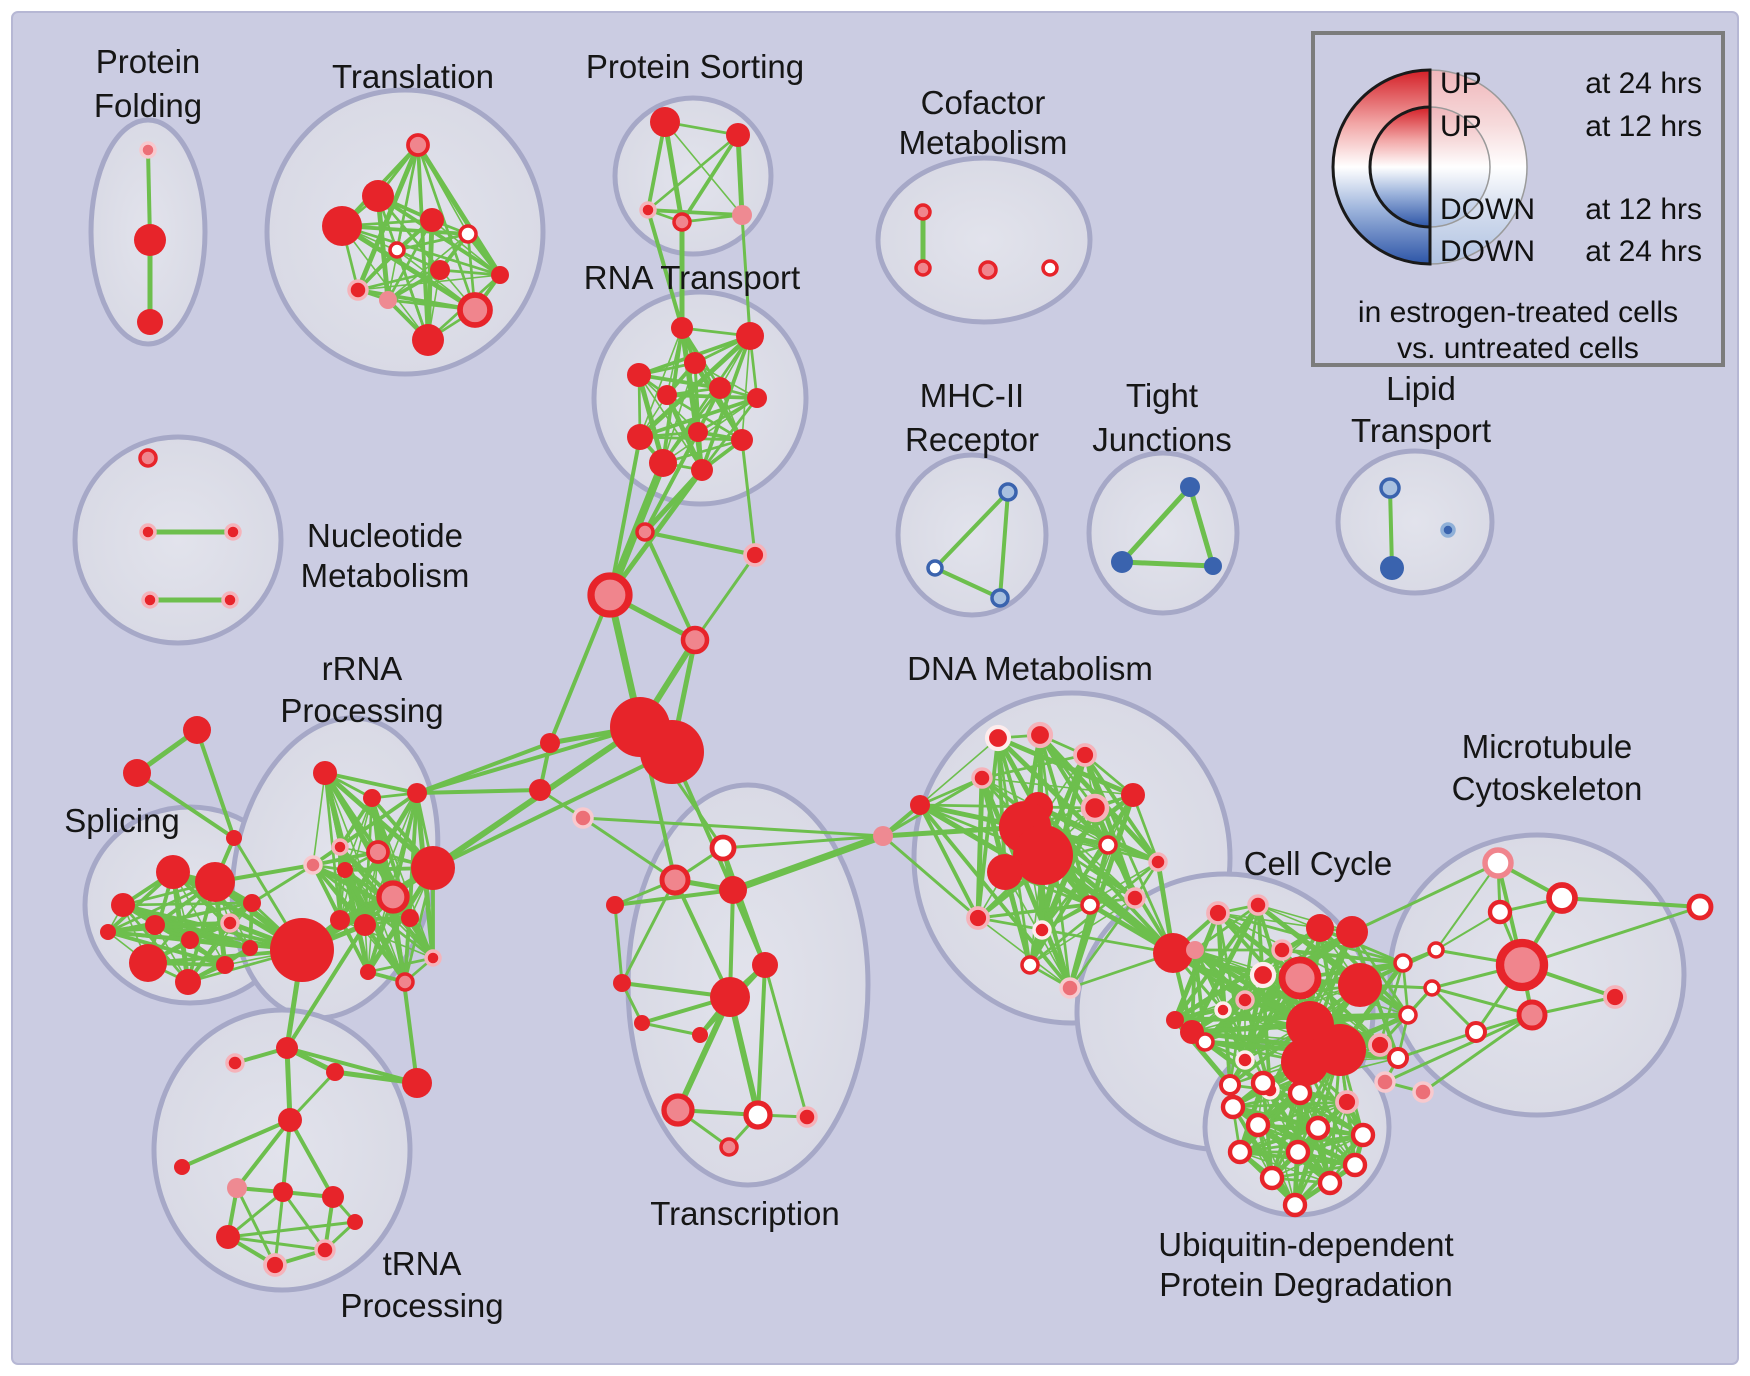  I want to click on network-node-P, so click(883, 836).